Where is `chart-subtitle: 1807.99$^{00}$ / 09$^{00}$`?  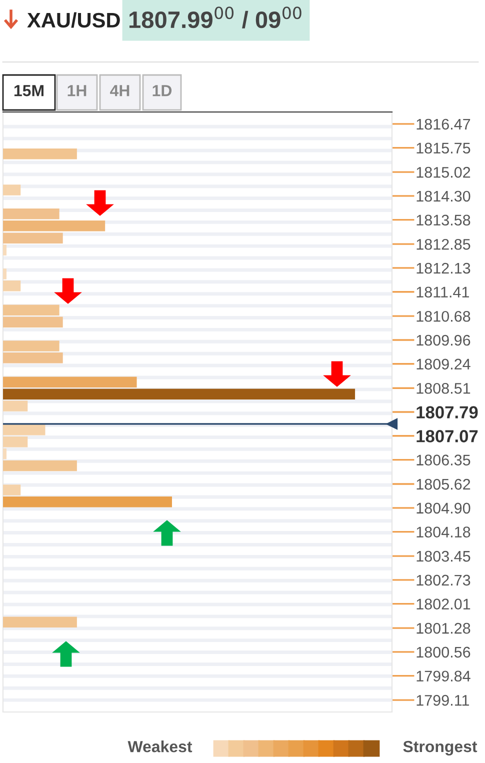 chart-subtitle: 1807.99$^{00}$ / 09$^{00}$ is located at coordinates (215, 17).